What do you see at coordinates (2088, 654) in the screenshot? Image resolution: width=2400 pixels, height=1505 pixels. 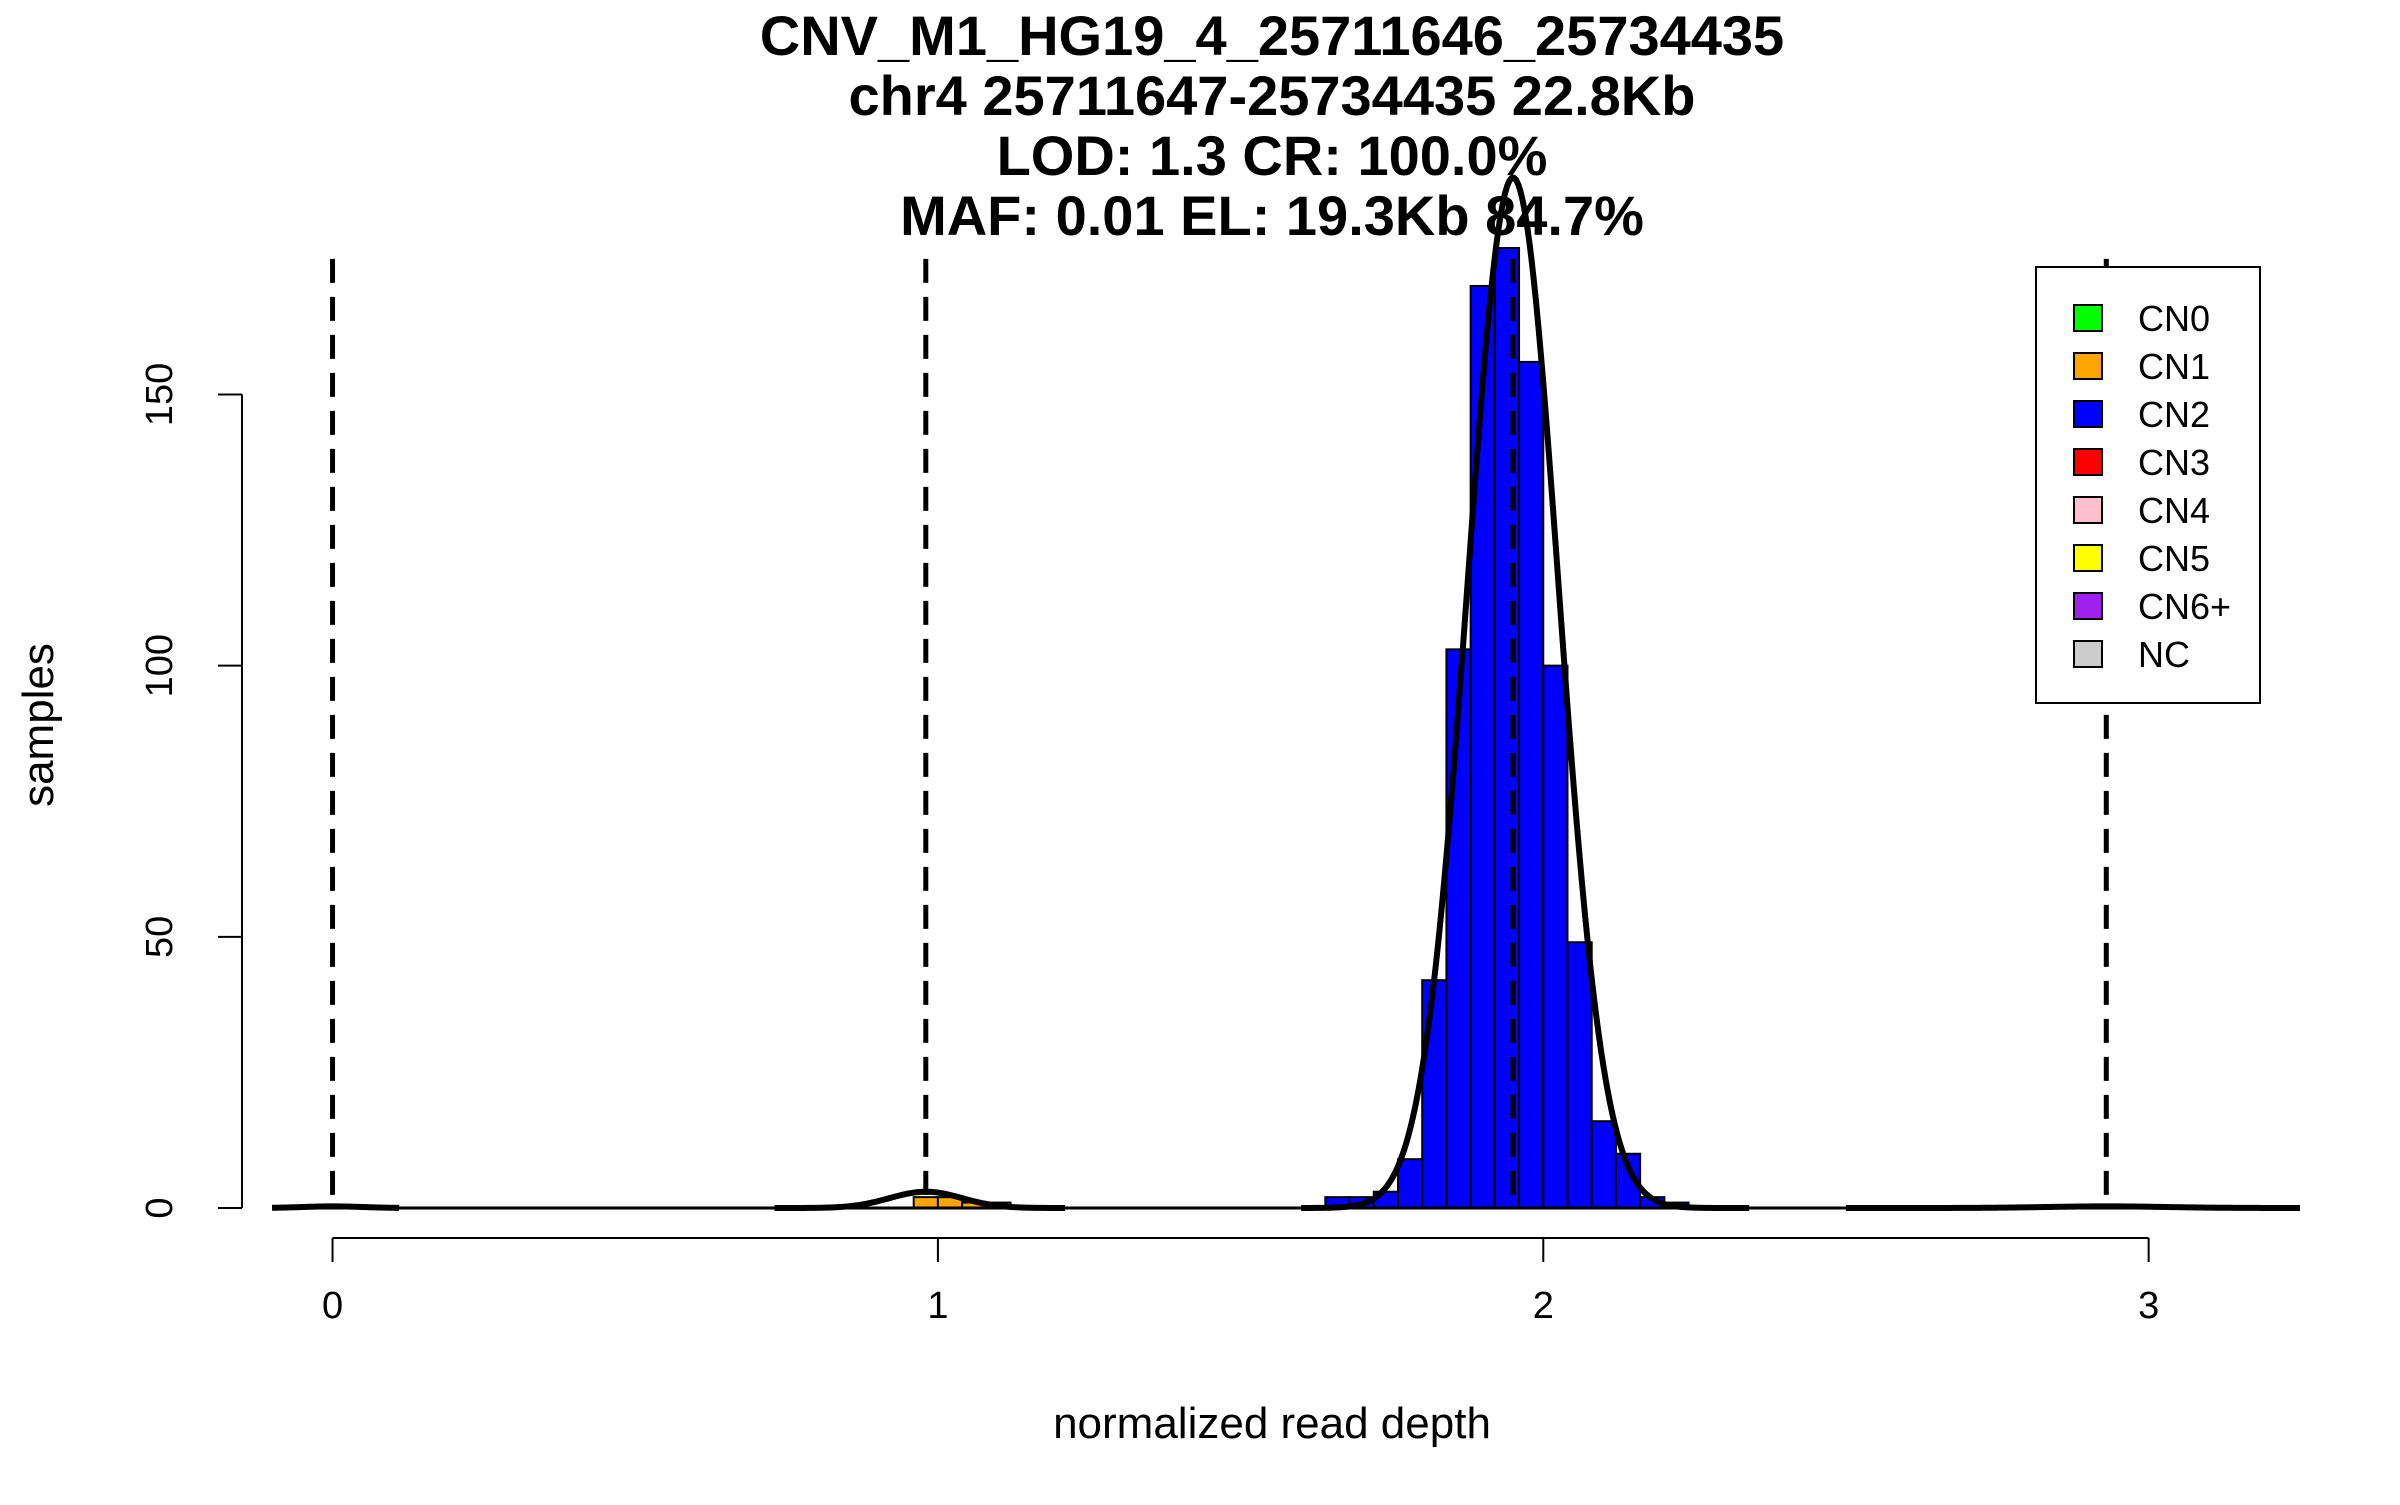 I see `legend-swatch-nc` at bounding box center [2088, 654].